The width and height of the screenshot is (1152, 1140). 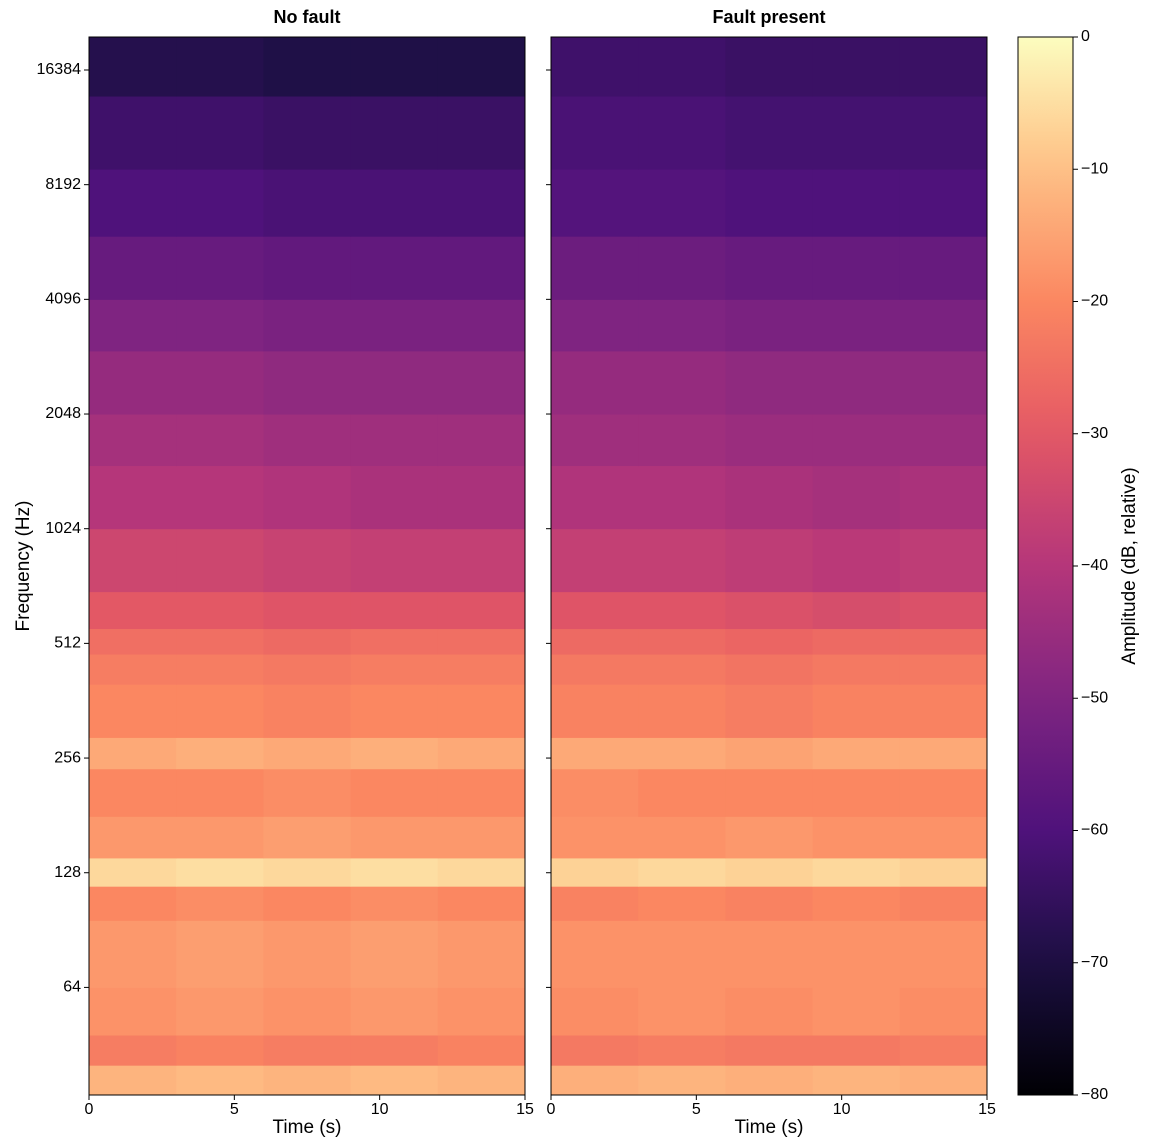 What do you see at coordinates (1094, 697) in the screenshot?
I see `colorbar-tick-label: −50` at bounding box center [1094, 697].